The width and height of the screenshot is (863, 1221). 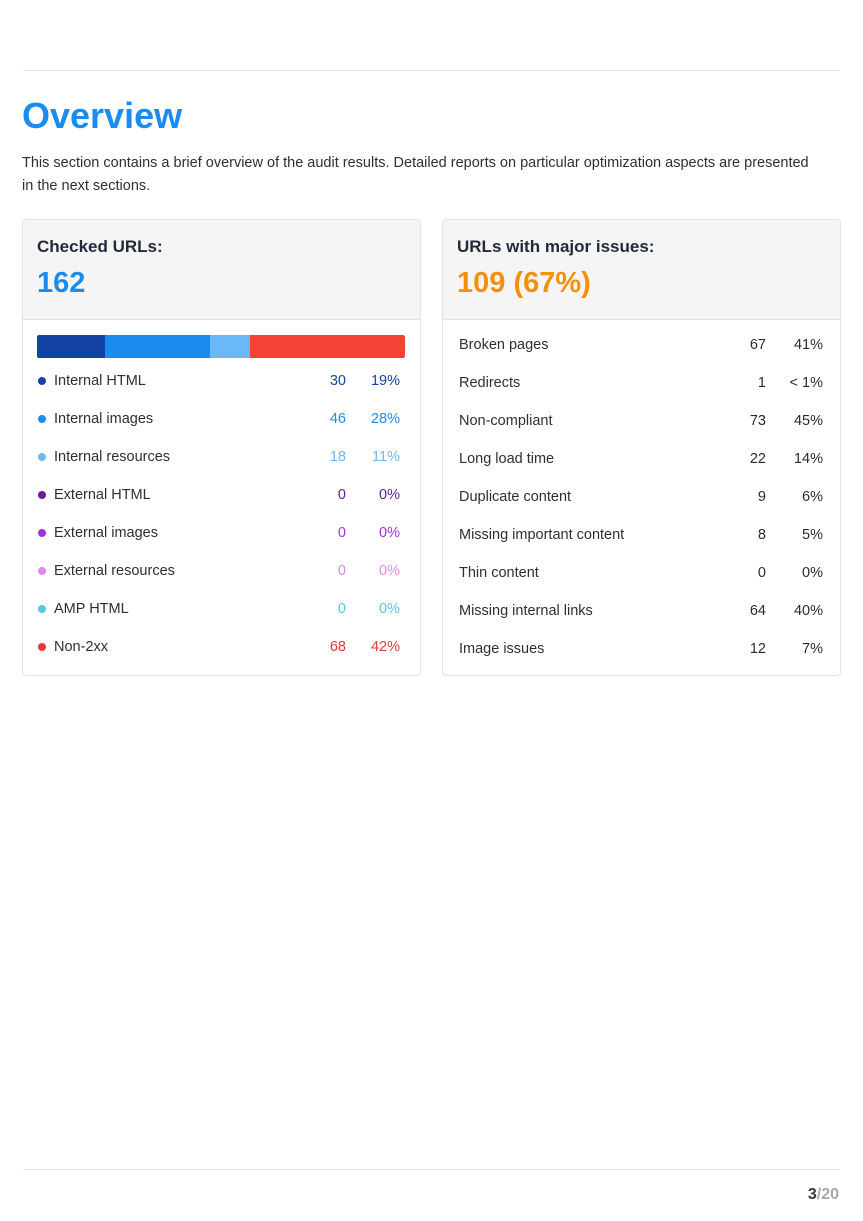 What do you see at coordinates (100, 381) in the screenshot?
I see `row-label: Internal HTML` at bounding box center [100, 381].